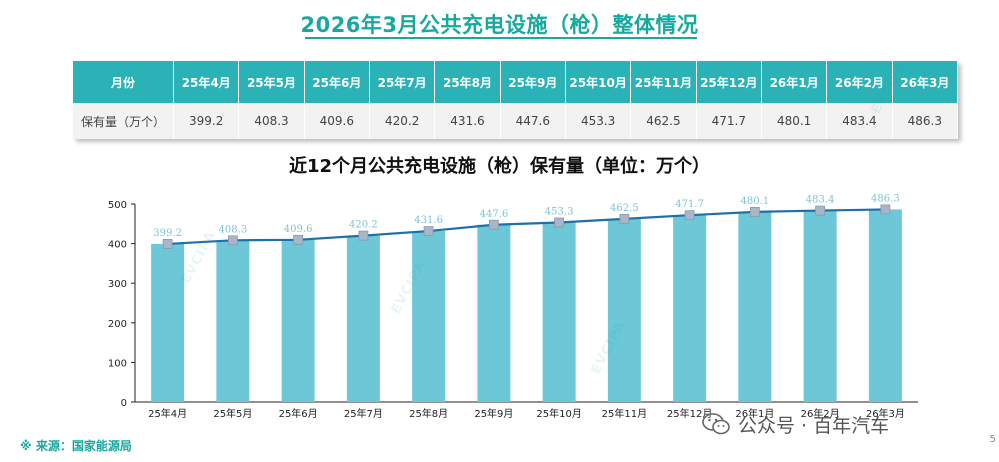 The height and width of the screenshot is (462, 999). I want to click on table-cell-value: 408.3, so click(271, 121).